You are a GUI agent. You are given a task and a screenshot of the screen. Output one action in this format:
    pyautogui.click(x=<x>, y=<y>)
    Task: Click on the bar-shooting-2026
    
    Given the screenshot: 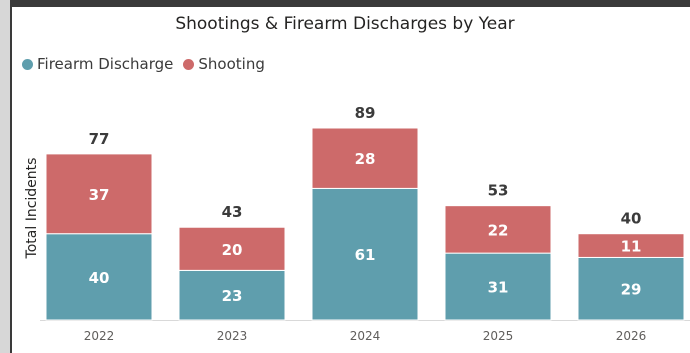 What is the action you would take?
    pyautogui.click(x=631, y=245)
    